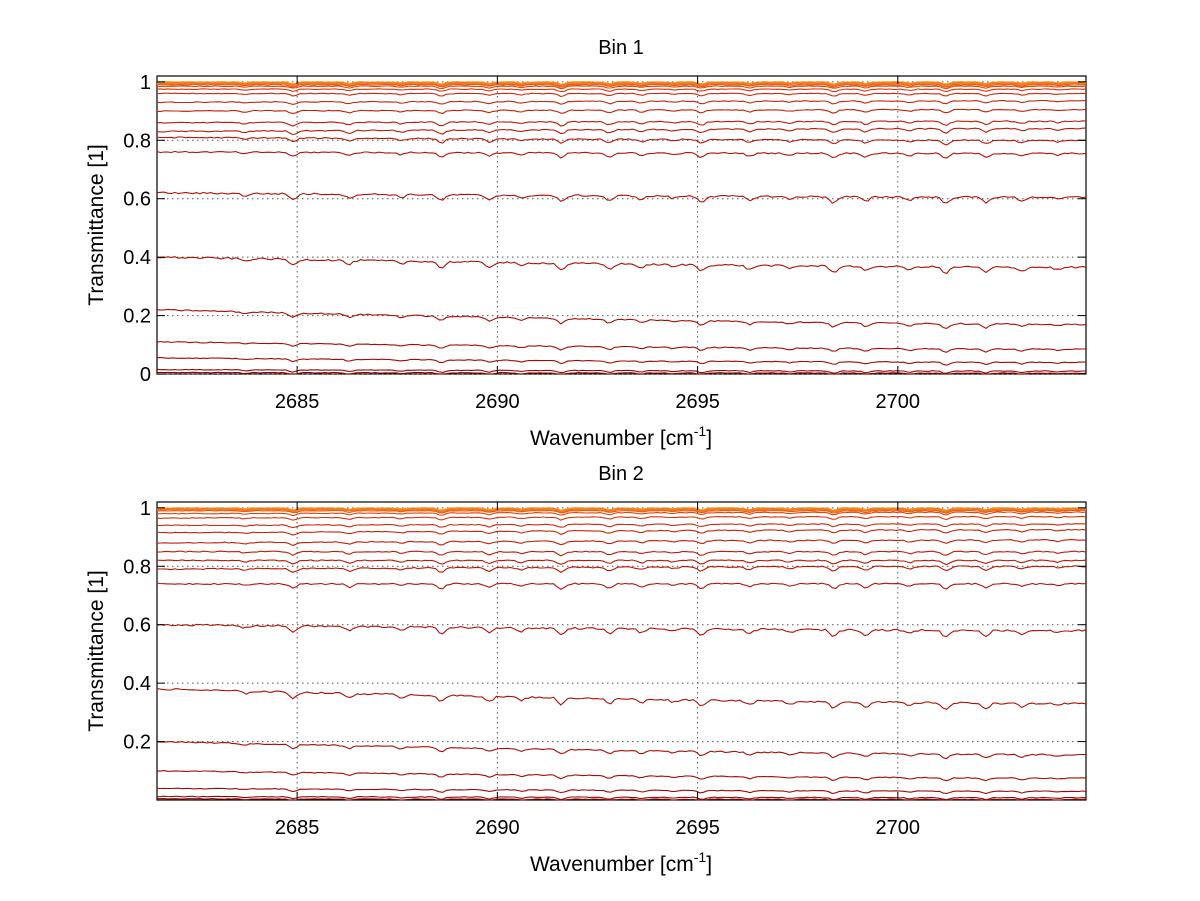  Describe the element at coordinates (621, 474) in the screenshot. I see `chart-title: Bin 2` at that location.